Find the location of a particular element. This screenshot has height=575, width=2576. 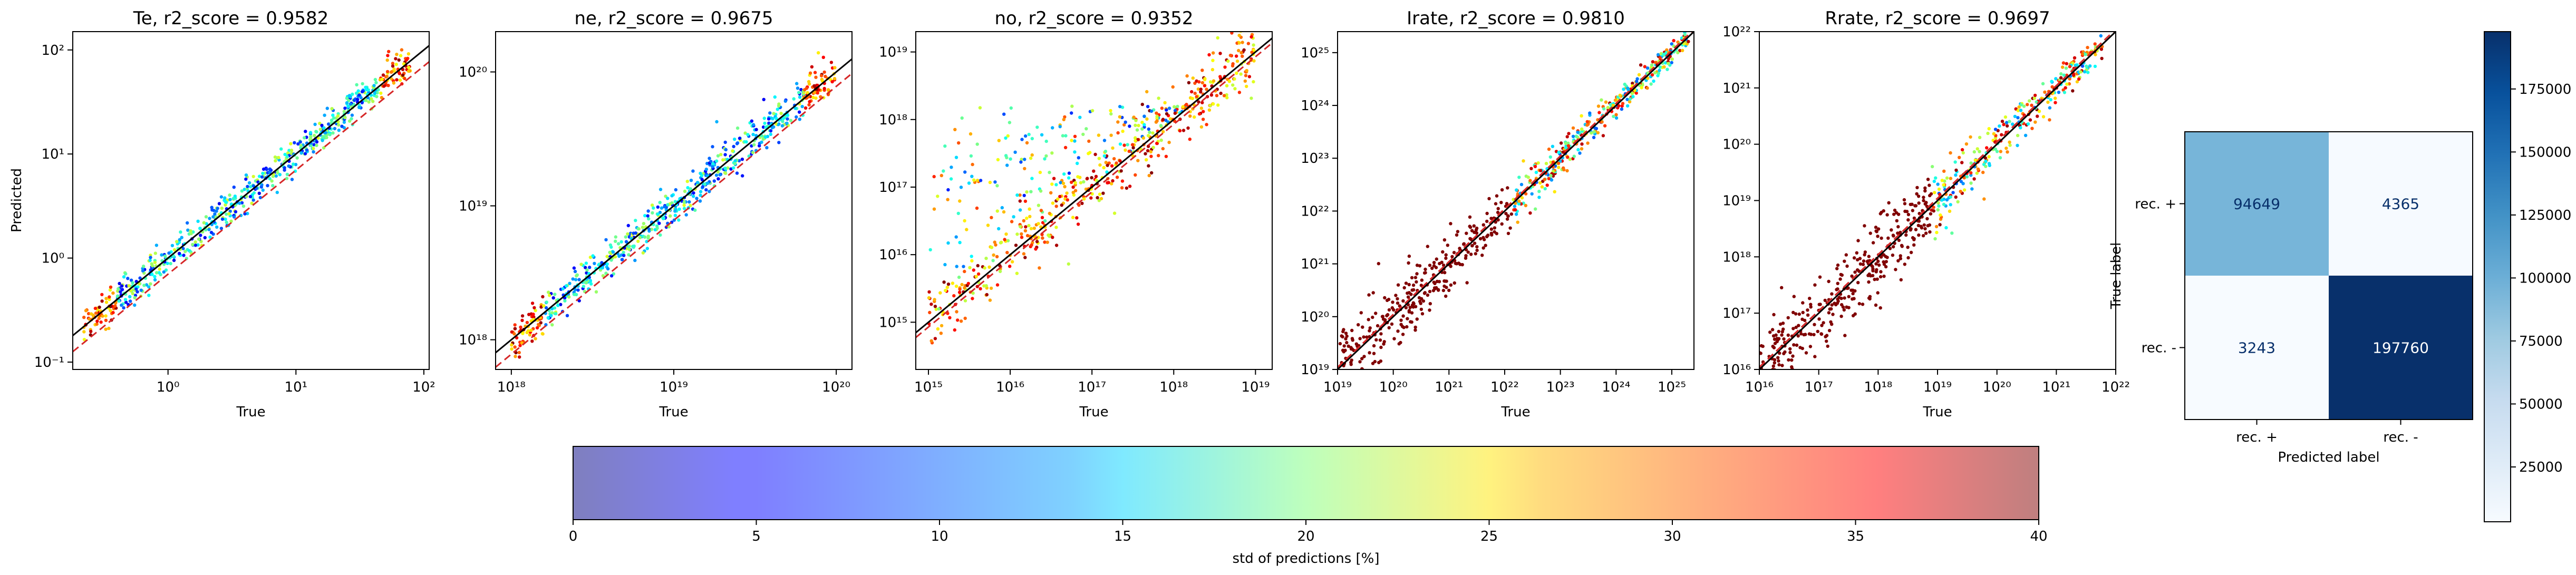

y-tick-label: 10²² is located at coordinates (1736, 32).